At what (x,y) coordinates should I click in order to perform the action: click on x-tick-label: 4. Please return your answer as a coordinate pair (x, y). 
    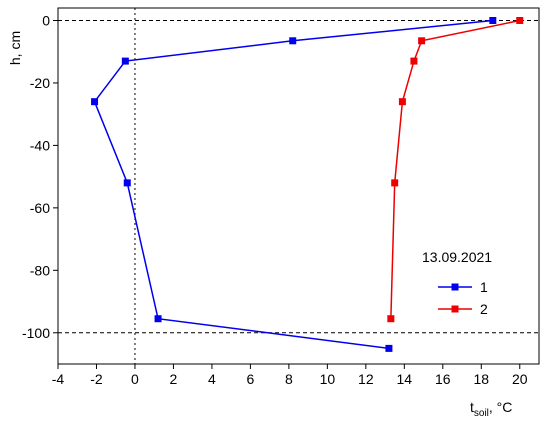
    Looking at the image, I should click on (212, 379).